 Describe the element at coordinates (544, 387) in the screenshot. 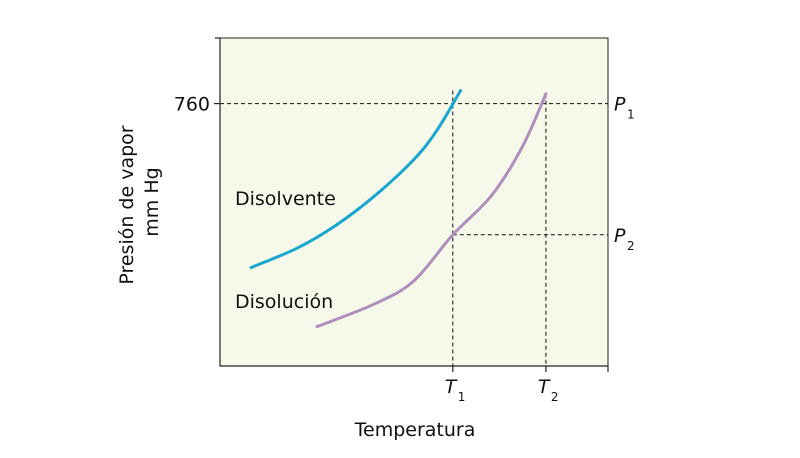

I see `x-marker-label-1: T` at that location.